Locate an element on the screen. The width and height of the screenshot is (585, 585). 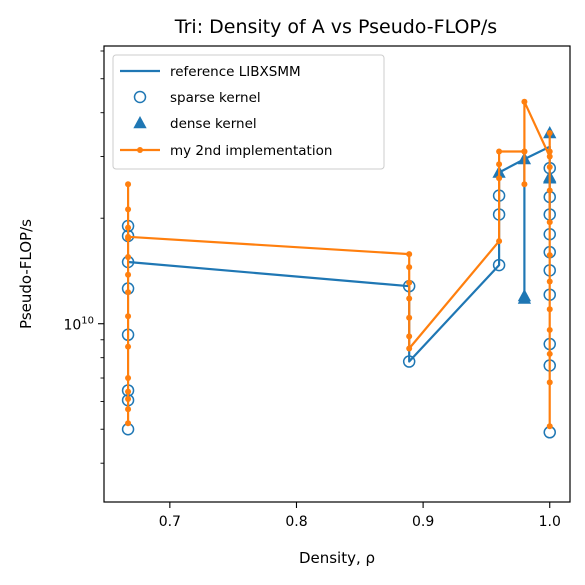
y-axis-label: Pseudo-FLOP/s is located at coordinates (26, 274).